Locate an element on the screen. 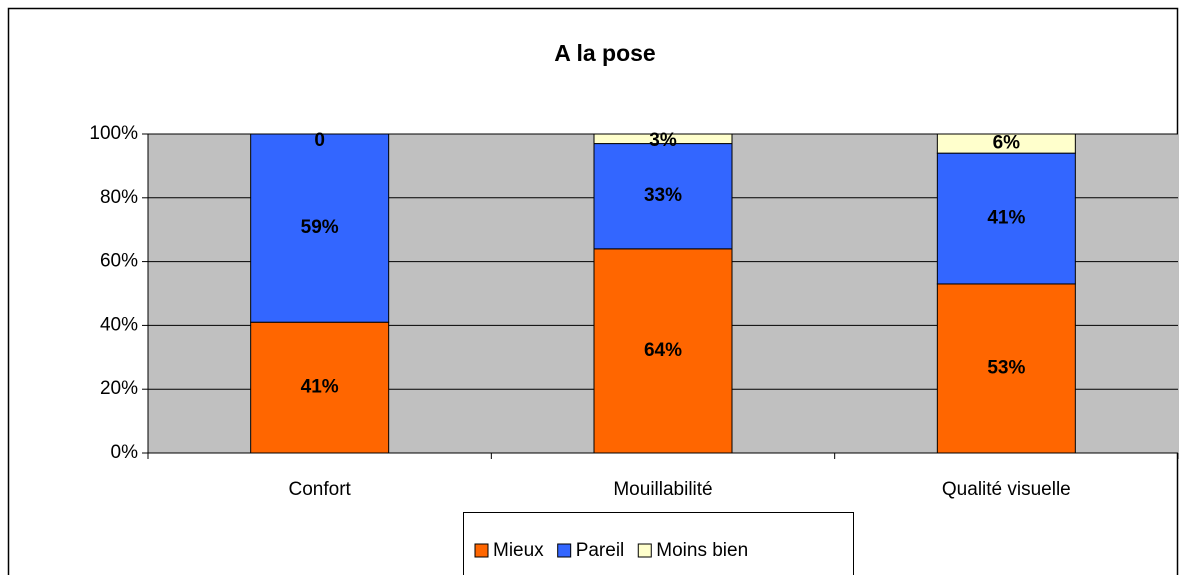  data-label: 3% is located at coordinates (663, 140).